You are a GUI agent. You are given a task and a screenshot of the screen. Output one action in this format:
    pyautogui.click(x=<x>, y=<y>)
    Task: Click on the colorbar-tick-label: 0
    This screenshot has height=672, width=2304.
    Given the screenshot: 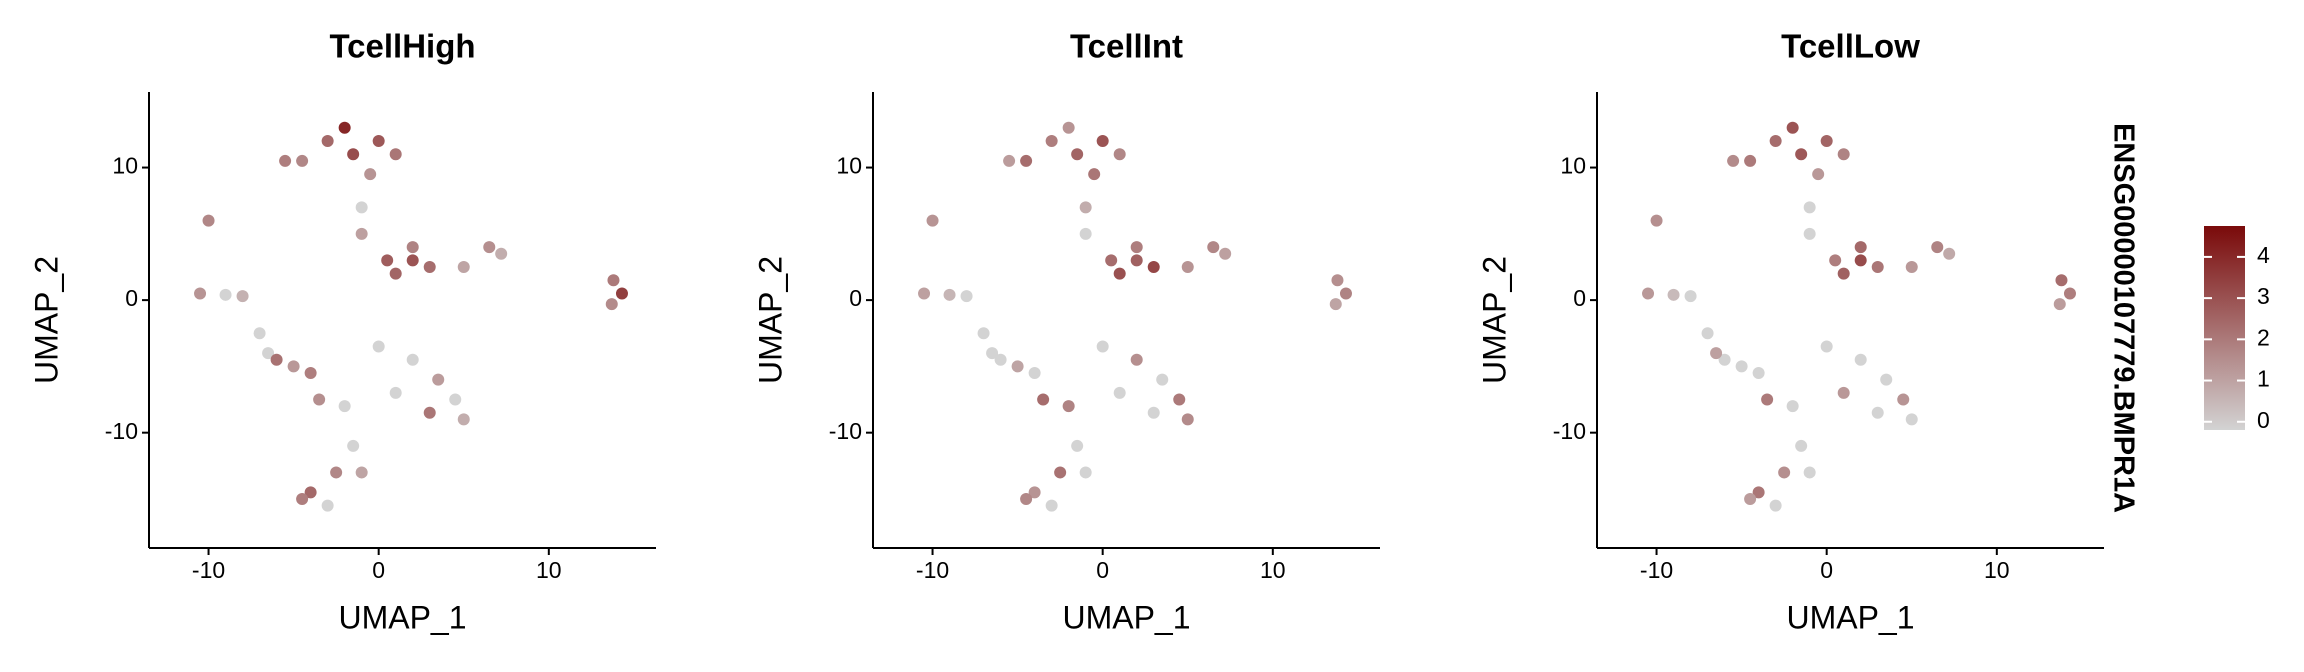 What is the action you would take?
    pyautogui.click(x=2263, y=420)
    